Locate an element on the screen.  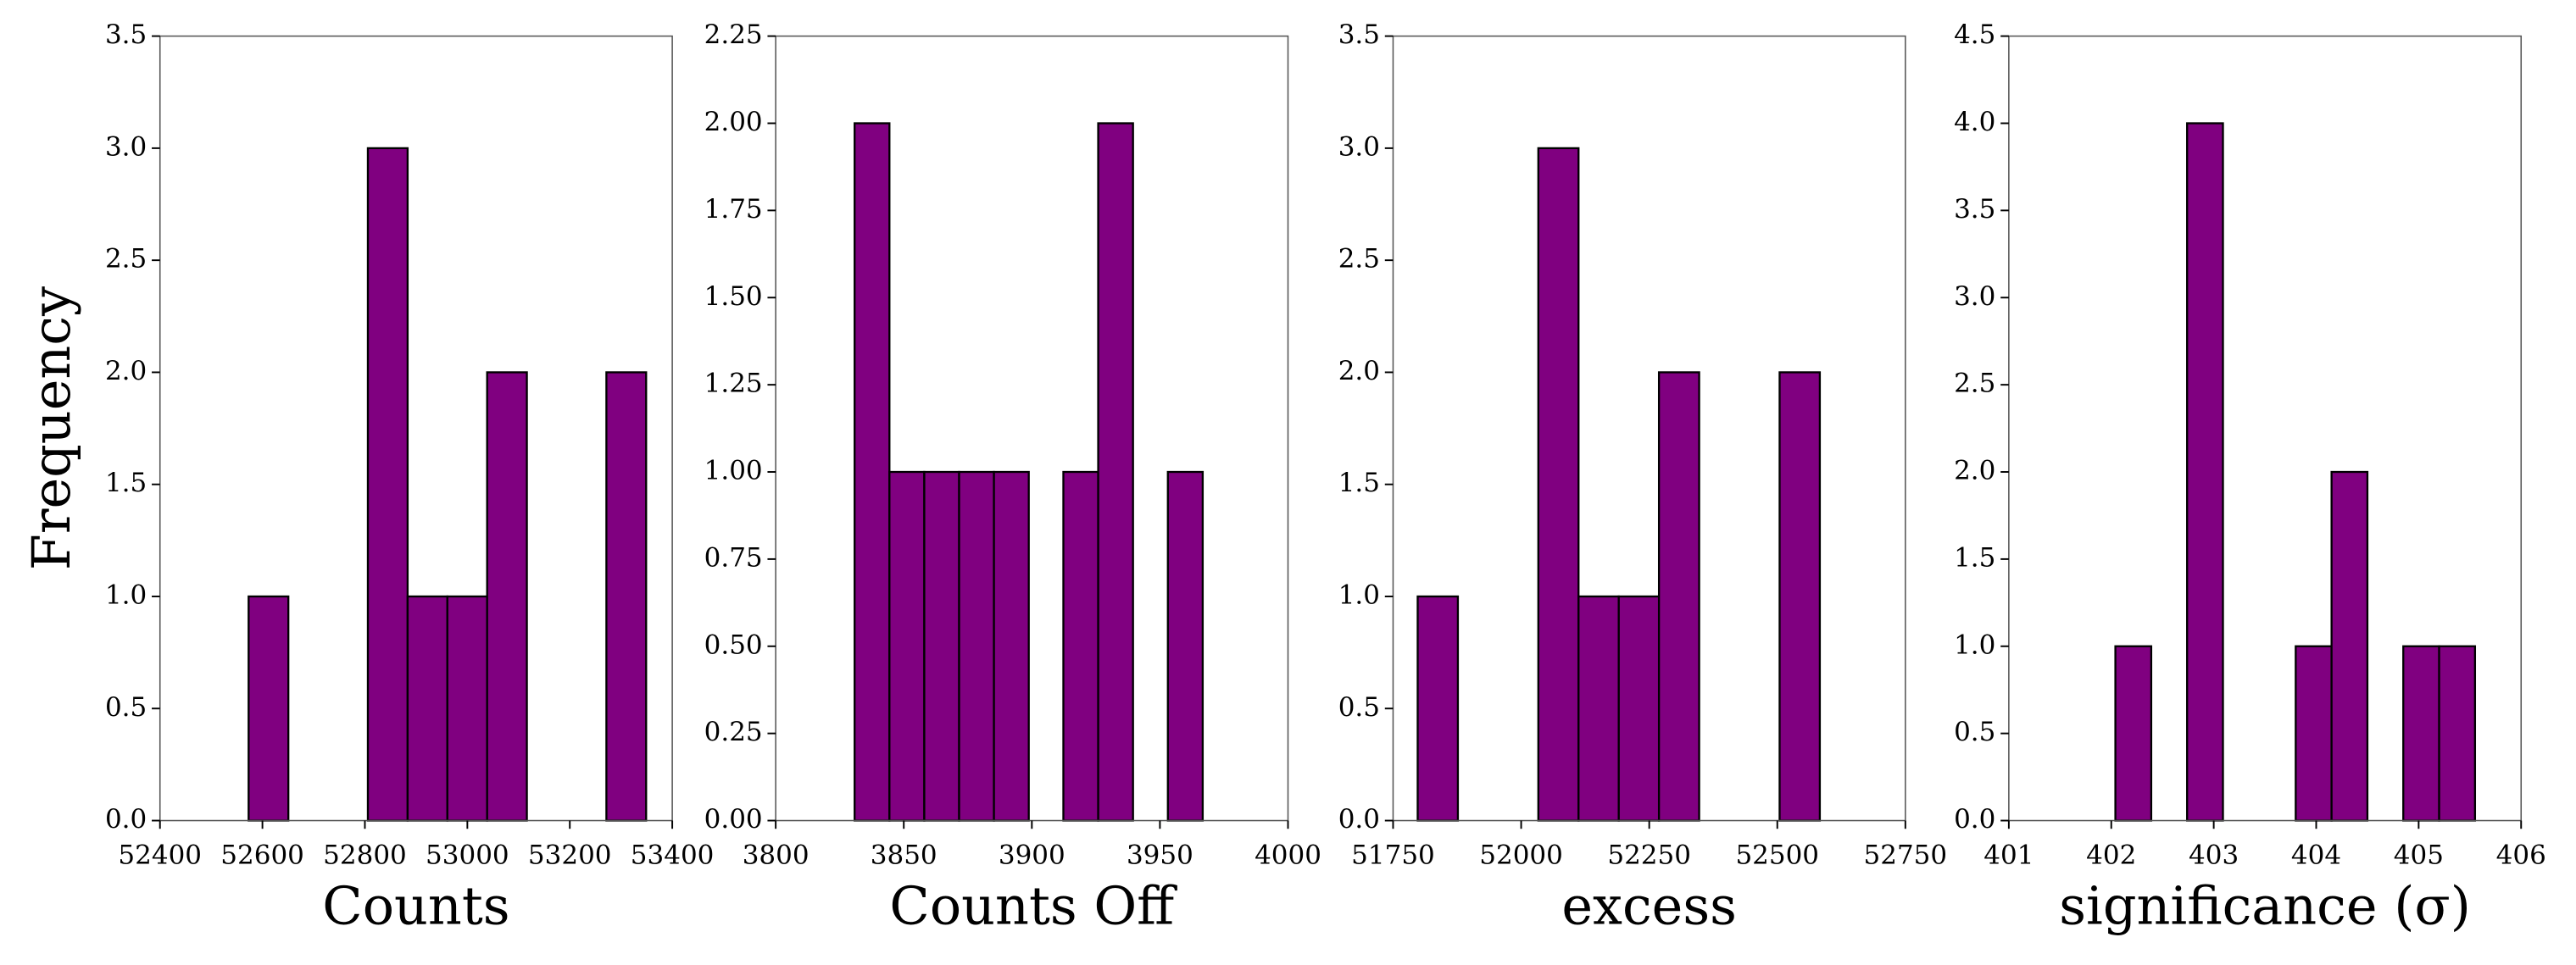
x-axis-label: excess is located at coordinates (1649, 906).